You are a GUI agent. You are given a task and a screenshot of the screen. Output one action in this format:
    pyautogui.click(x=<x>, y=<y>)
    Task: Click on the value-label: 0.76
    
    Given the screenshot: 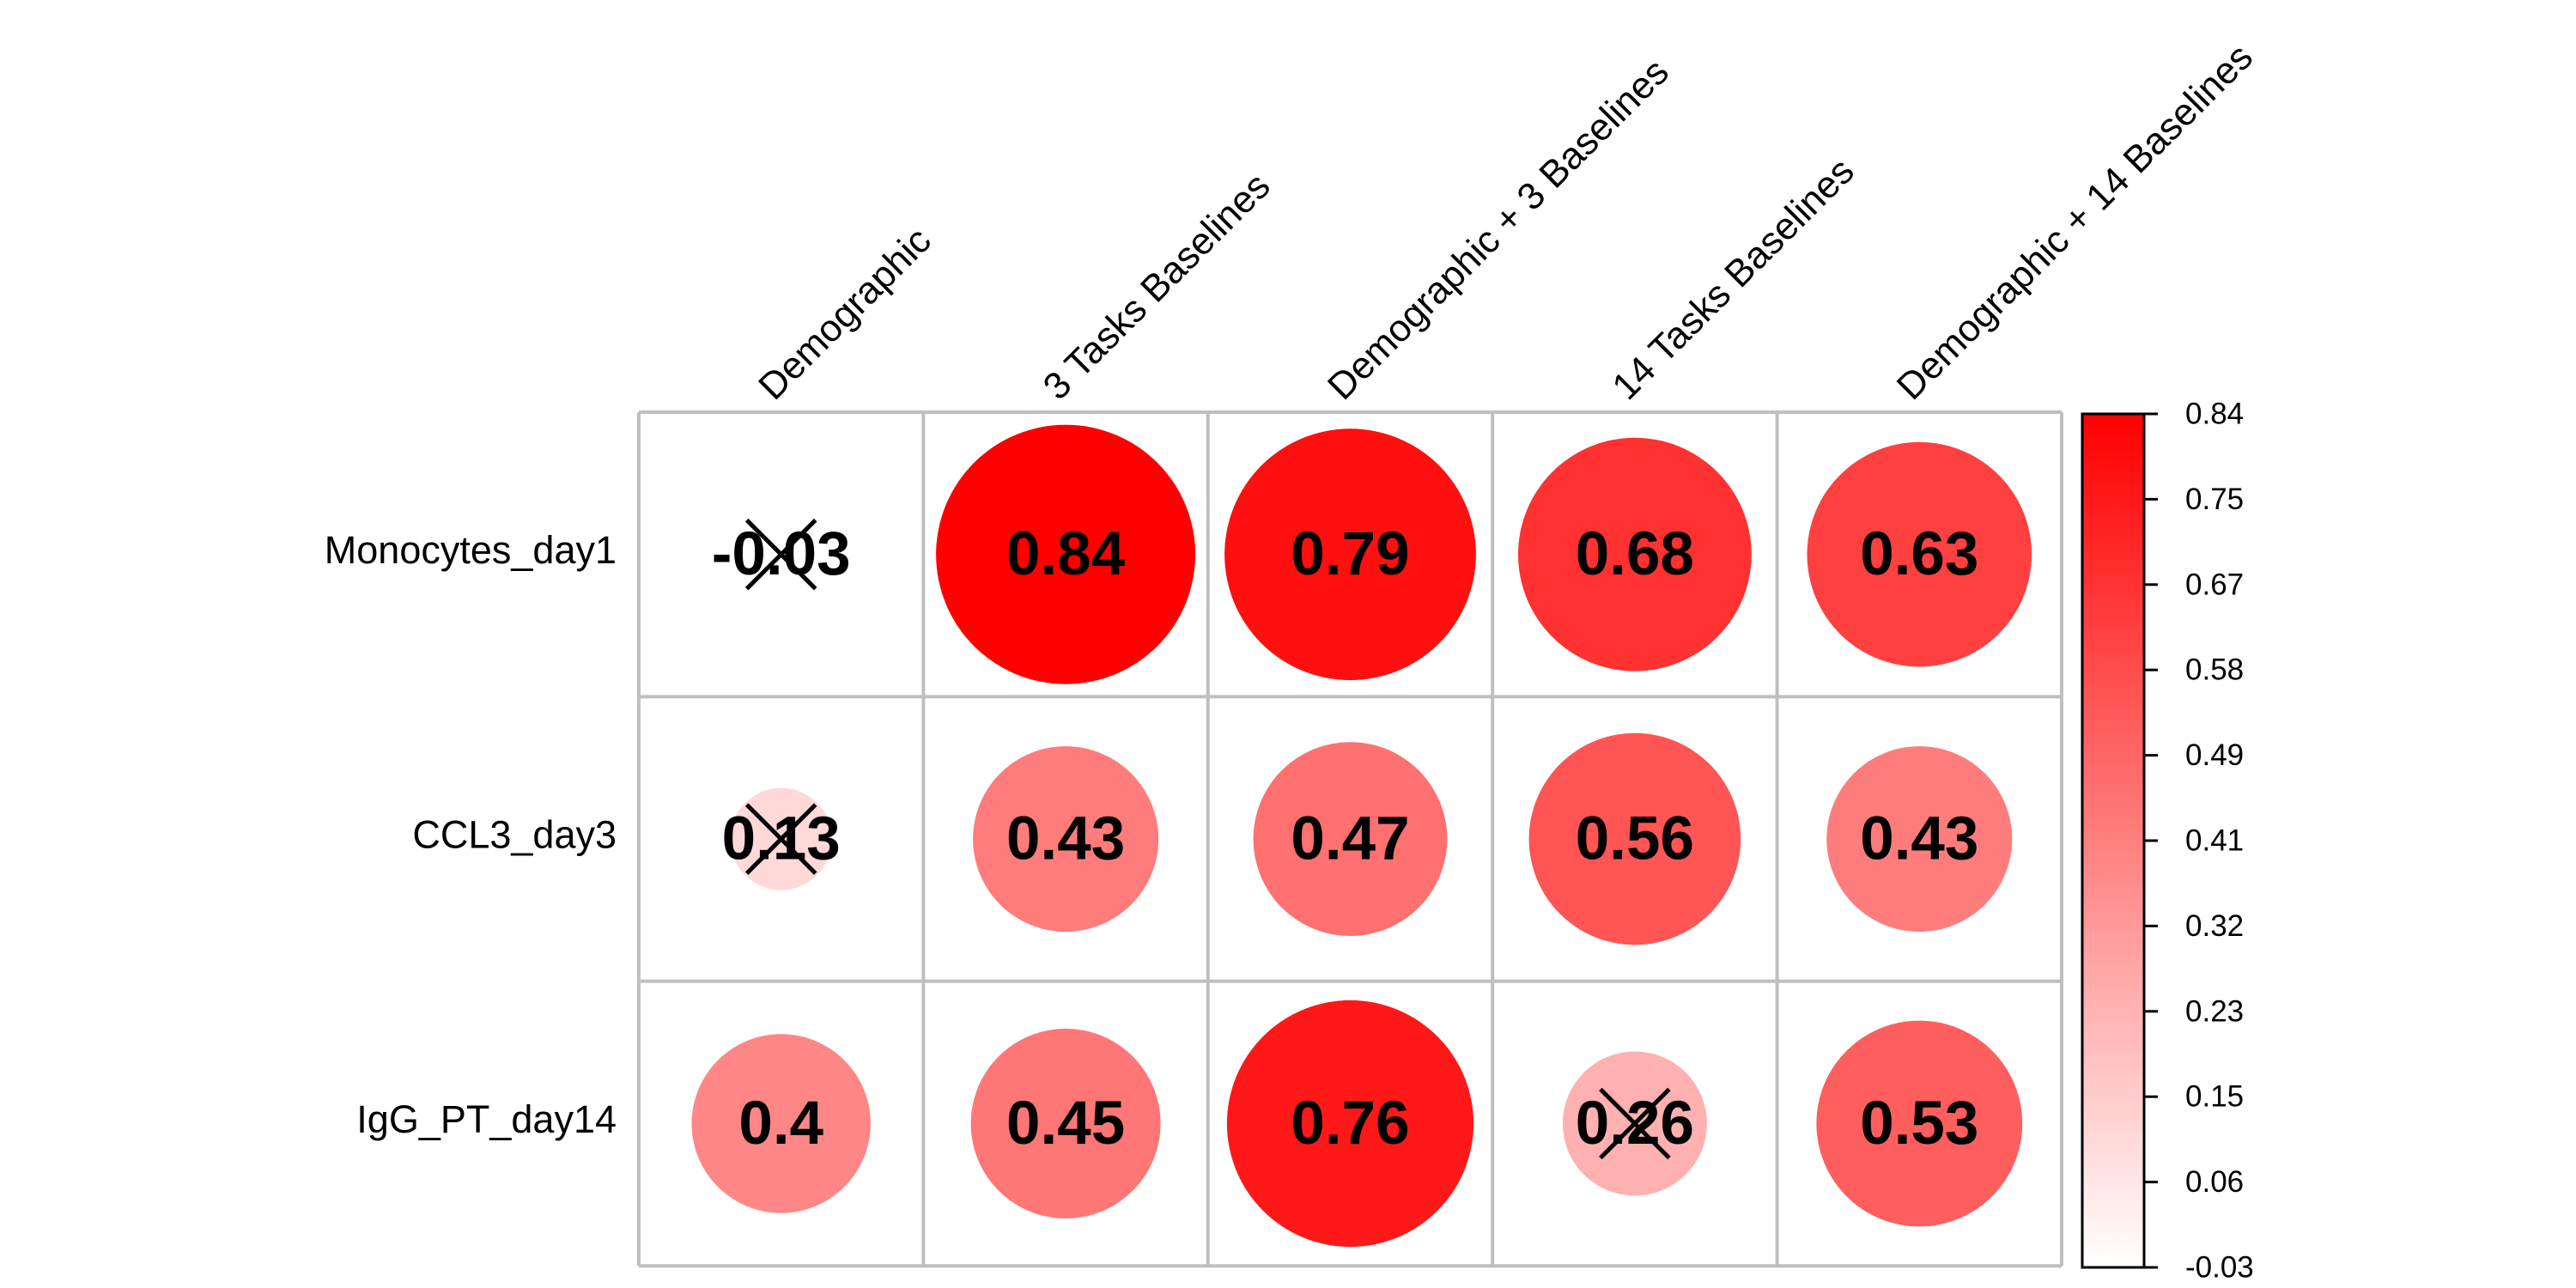 What is the action you would take?
    pyautogui.click(x=1350, y=1123)
    